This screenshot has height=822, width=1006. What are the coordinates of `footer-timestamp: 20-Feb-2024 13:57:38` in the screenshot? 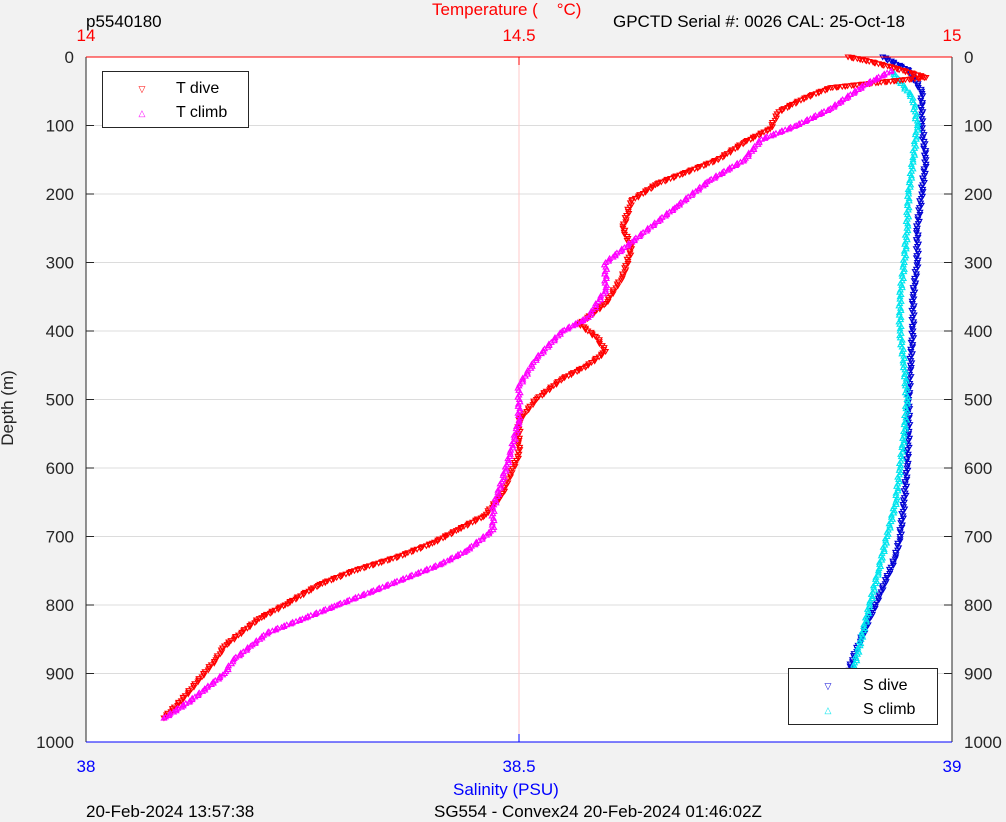 It's located at (170, 811).